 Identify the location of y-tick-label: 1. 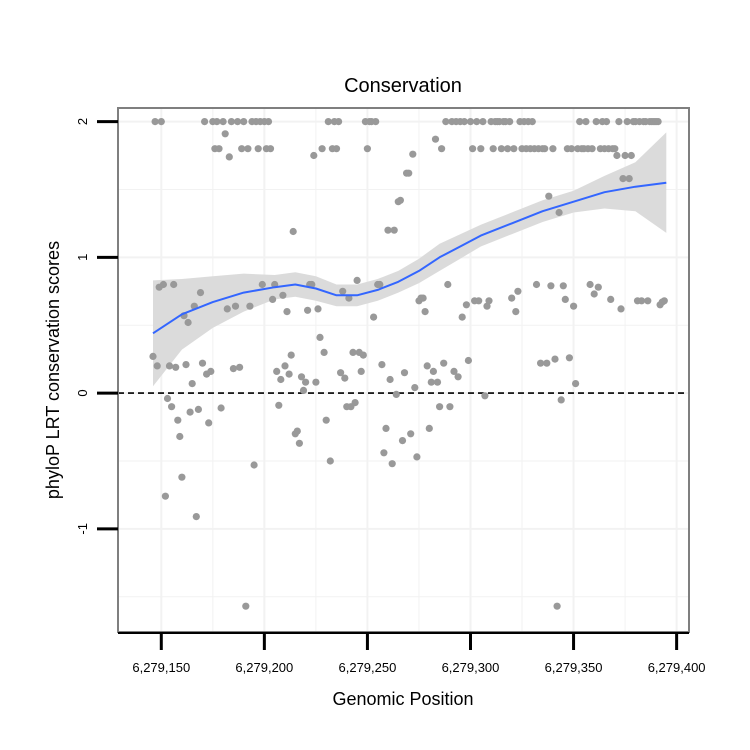
(82, 257).